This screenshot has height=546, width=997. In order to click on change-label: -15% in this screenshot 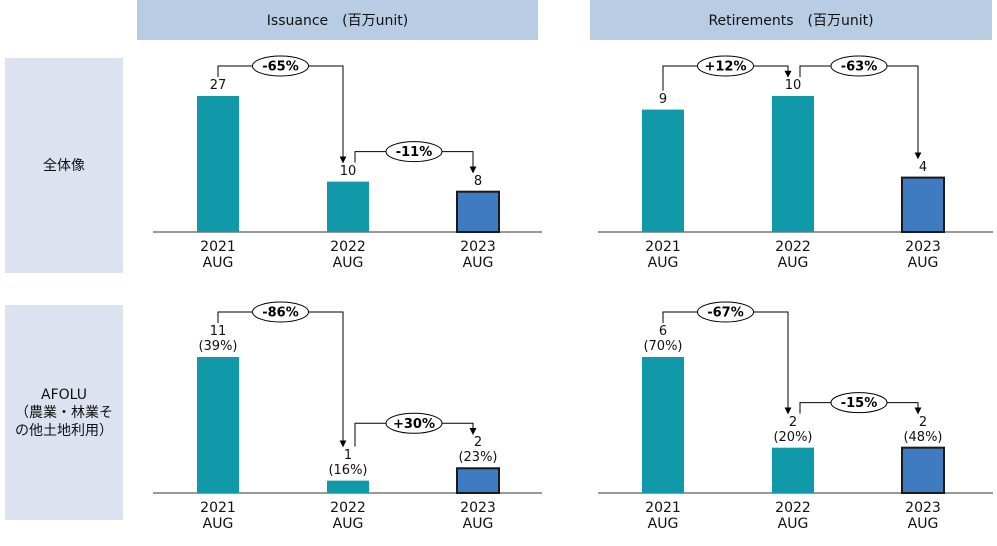, I will do `click(859, 403)`.